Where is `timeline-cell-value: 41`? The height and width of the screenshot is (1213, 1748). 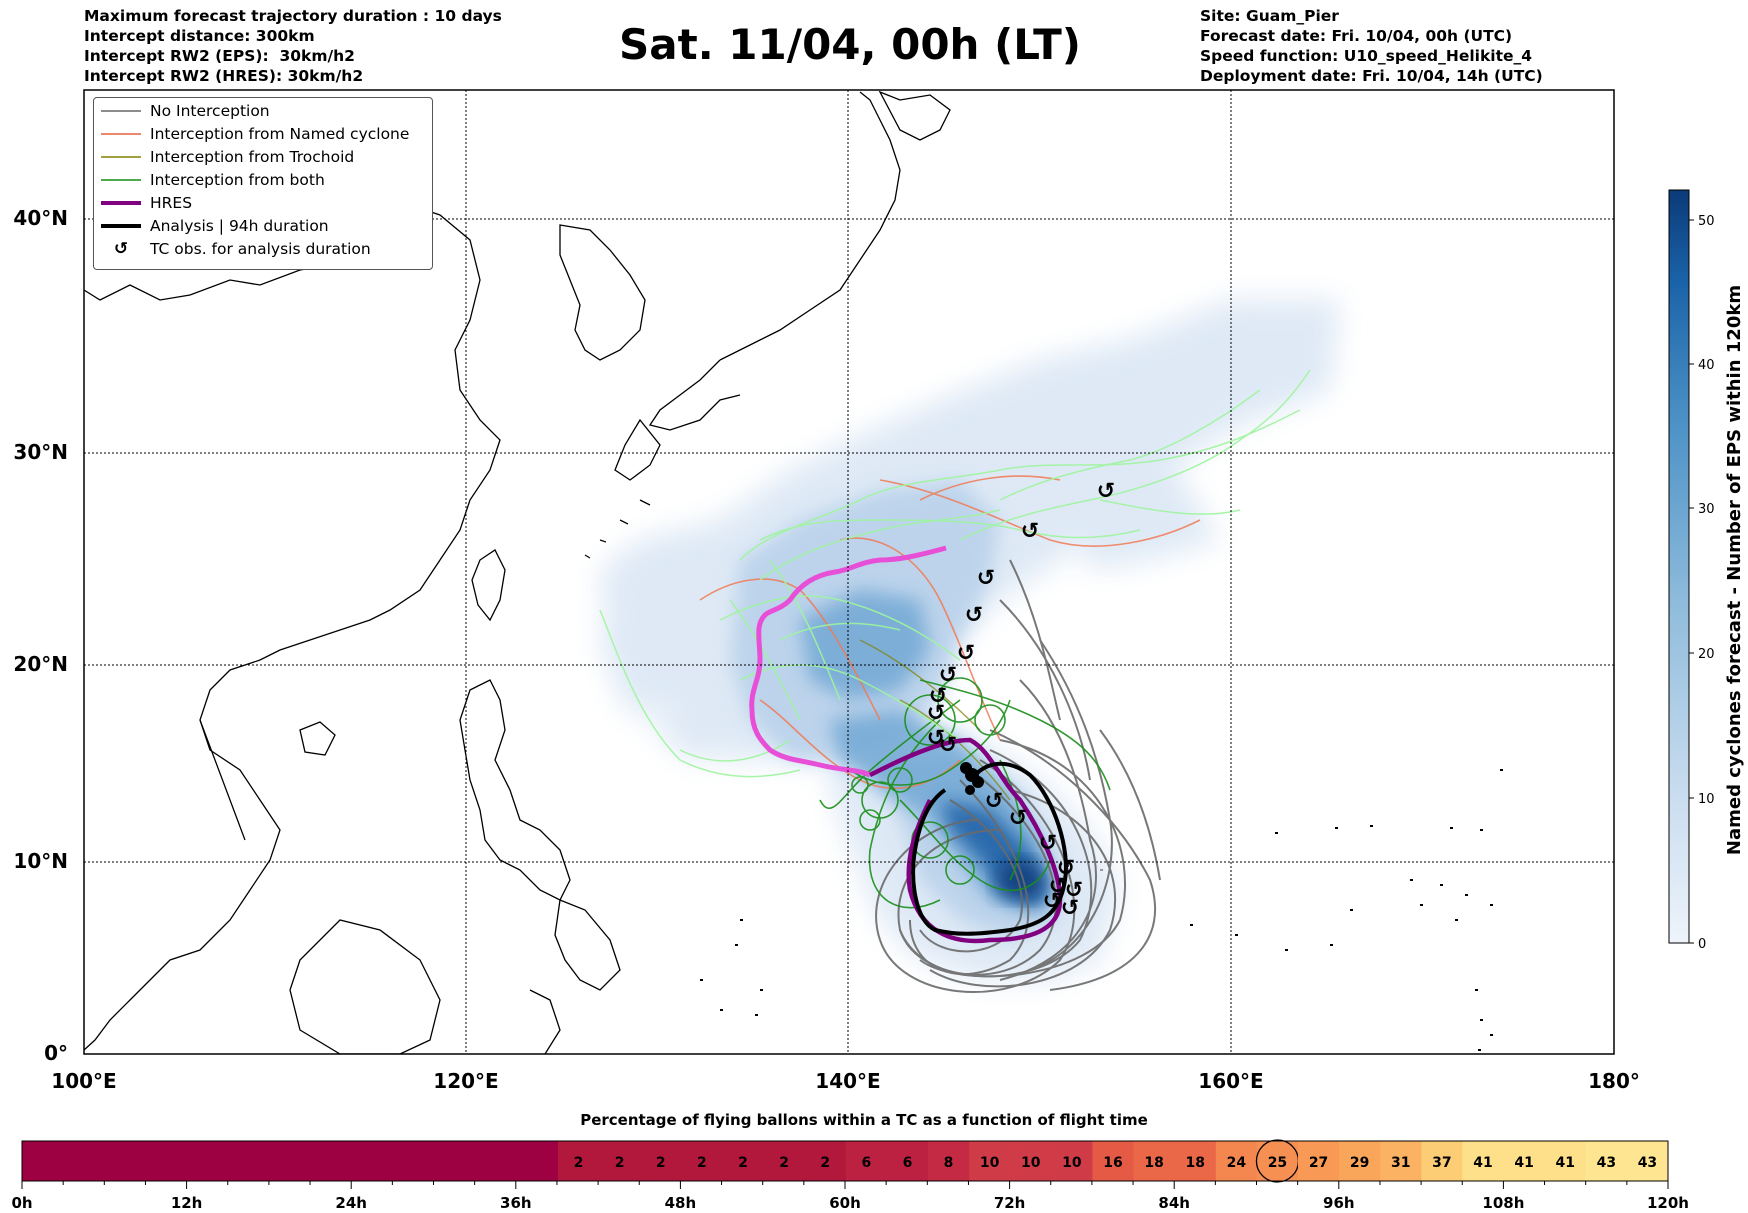 timeline-cell-value: 41 is located at coordinates (1482, 1163).